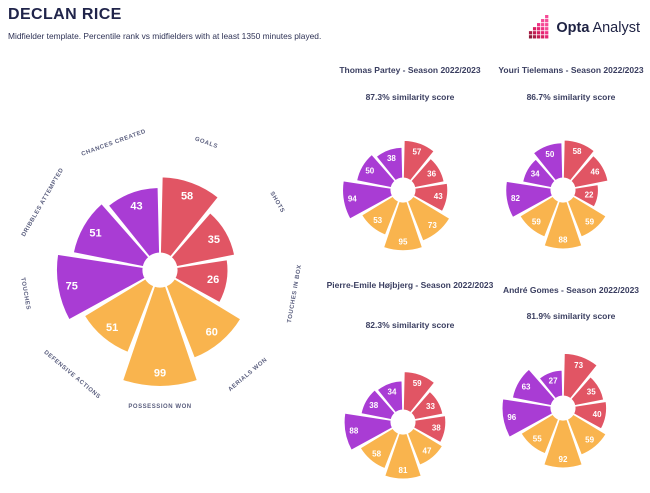 The height and width of the screenshot is (493, 650). Describe the element at coordinates (212, 332) in the screenshot. I see `segment-value-label: 60` at that location.